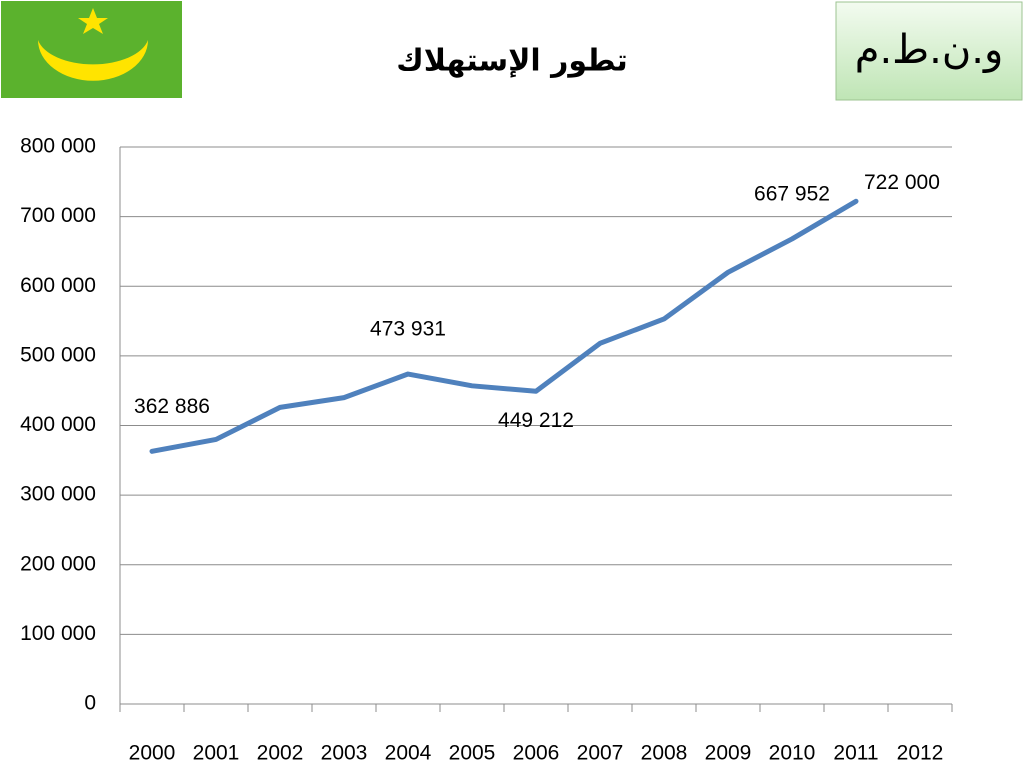 The width and height of the screenshot is (1024, 768). What do you see at coordinates (58, 563) in the screenshot?
I see `y-tick-label: 200 000` at bounding box center [58, 563].